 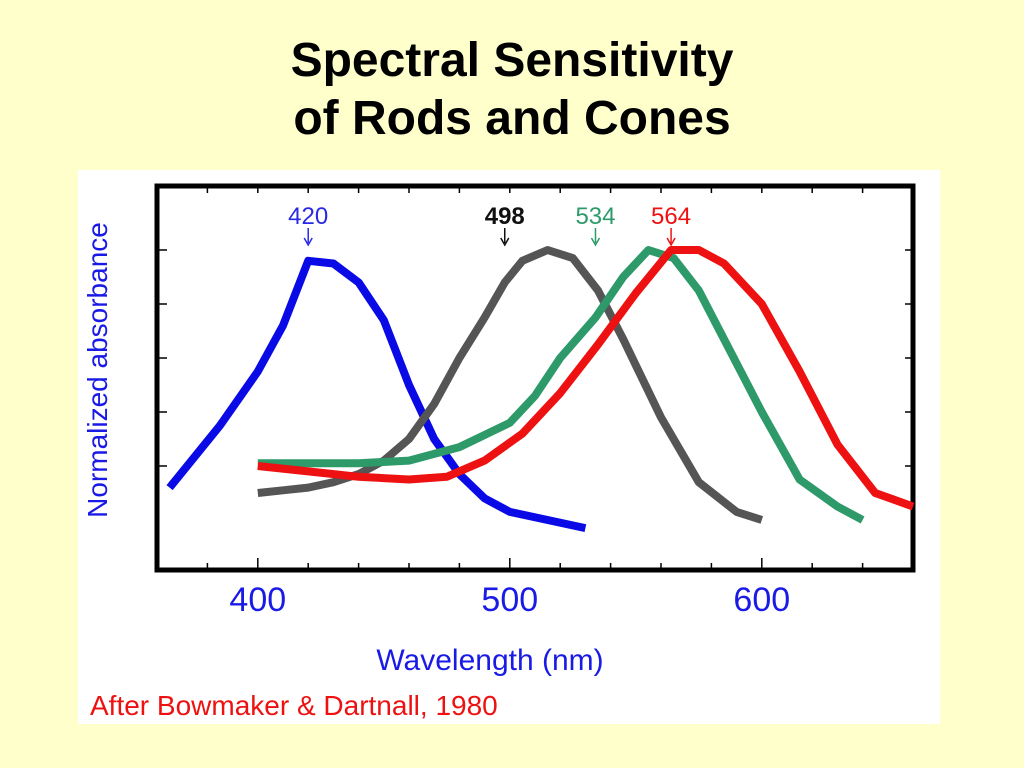 I want to click on series-line-blue, so click(x=376, y=394).